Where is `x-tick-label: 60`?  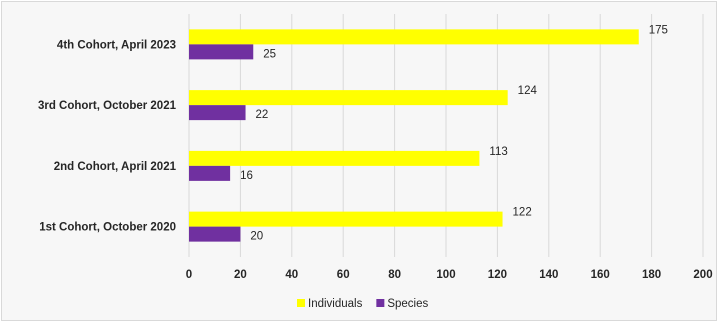 x-tick-label: 60 is located at coordinates (343, 275).